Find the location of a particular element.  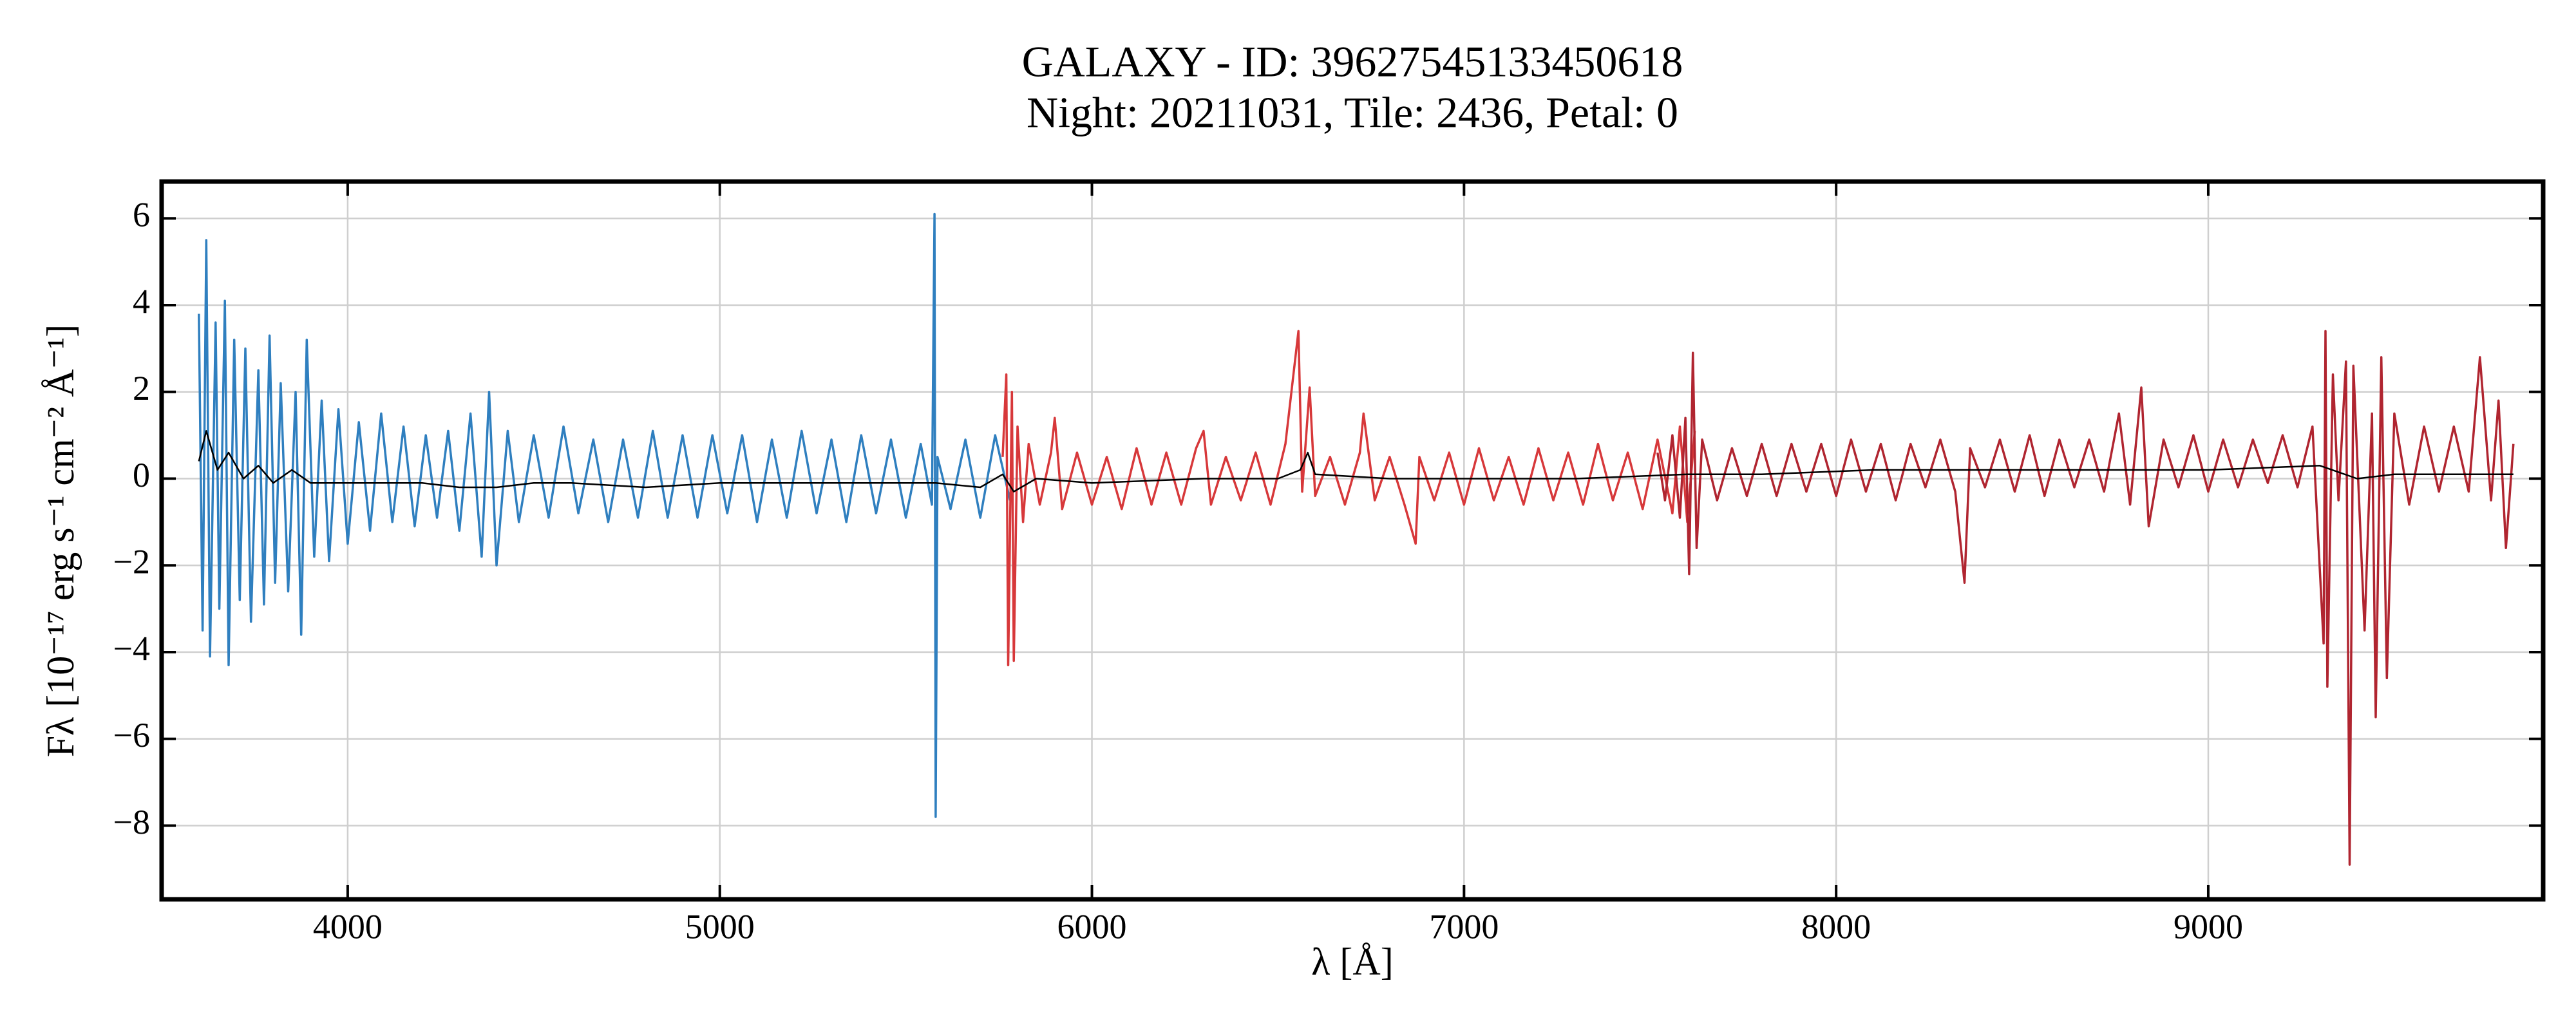

y-tick-label: 0 is located at coordinates (141, 475).